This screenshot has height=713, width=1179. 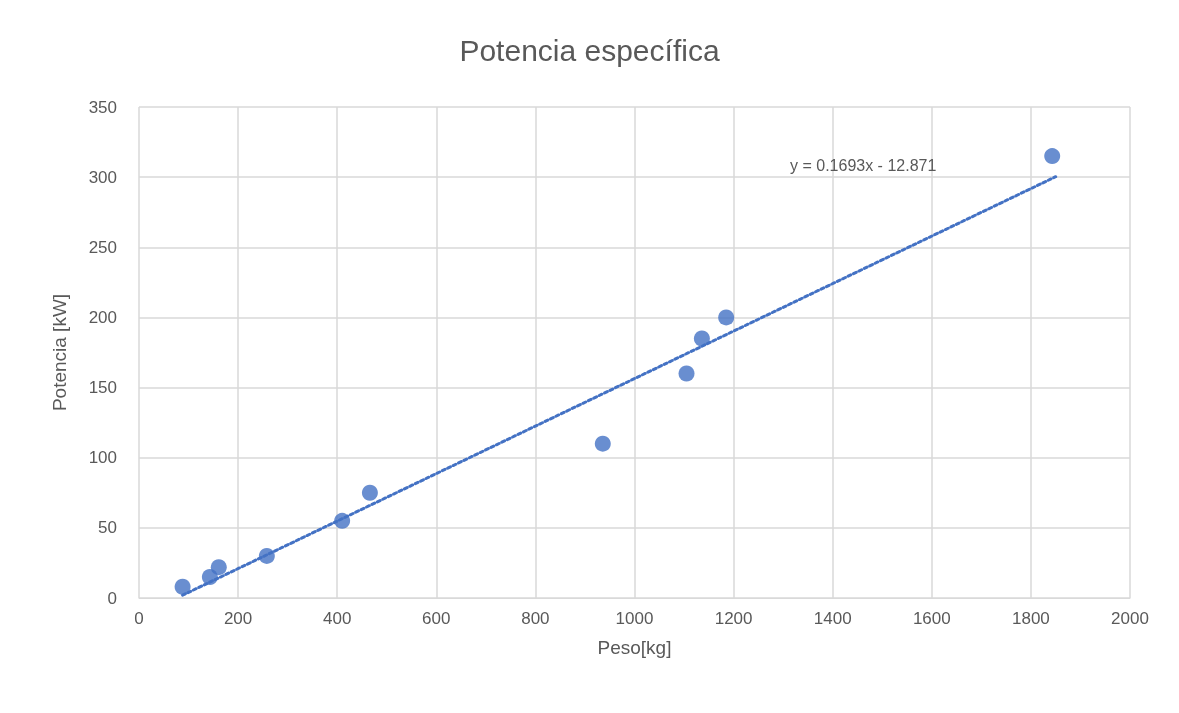 What do you see at coordinates (102, 107) in the screenshot?
I see `y-tick-label: 350` at bounding box center [102, 107].